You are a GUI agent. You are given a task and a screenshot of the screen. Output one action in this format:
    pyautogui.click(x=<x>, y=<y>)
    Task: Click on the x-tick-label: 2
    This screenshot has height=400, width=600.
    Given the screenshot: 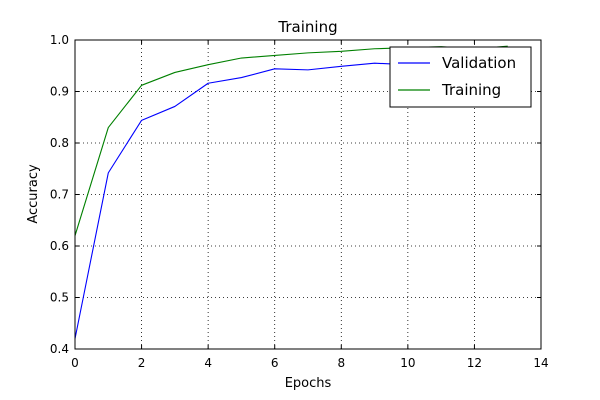 What is the action you would take?
    pyautogui.click(x=142, y=363)
    